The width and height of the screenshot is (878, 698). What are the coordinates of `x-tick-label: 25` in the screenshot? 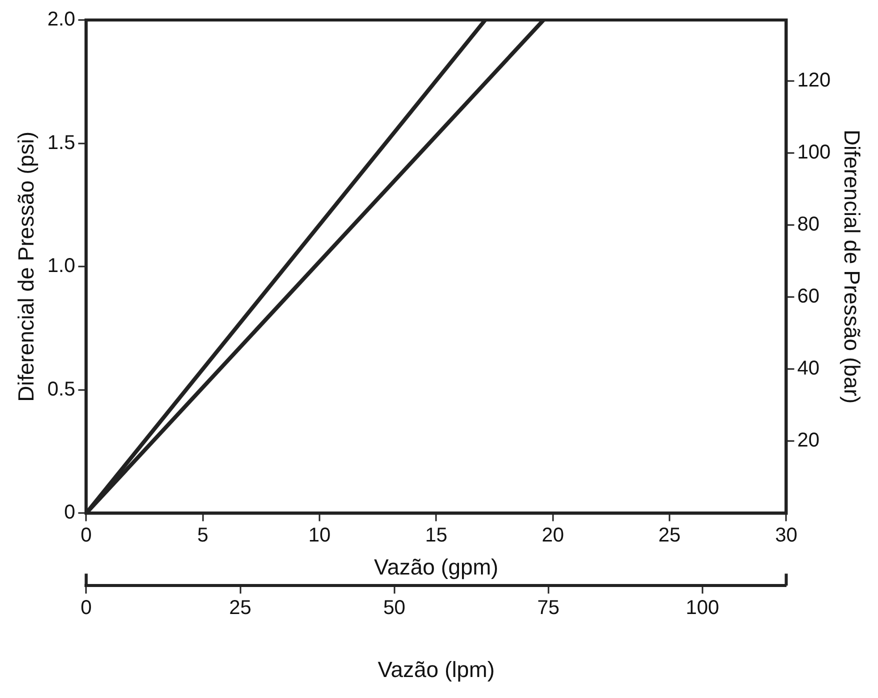 It's located at (669, 535).